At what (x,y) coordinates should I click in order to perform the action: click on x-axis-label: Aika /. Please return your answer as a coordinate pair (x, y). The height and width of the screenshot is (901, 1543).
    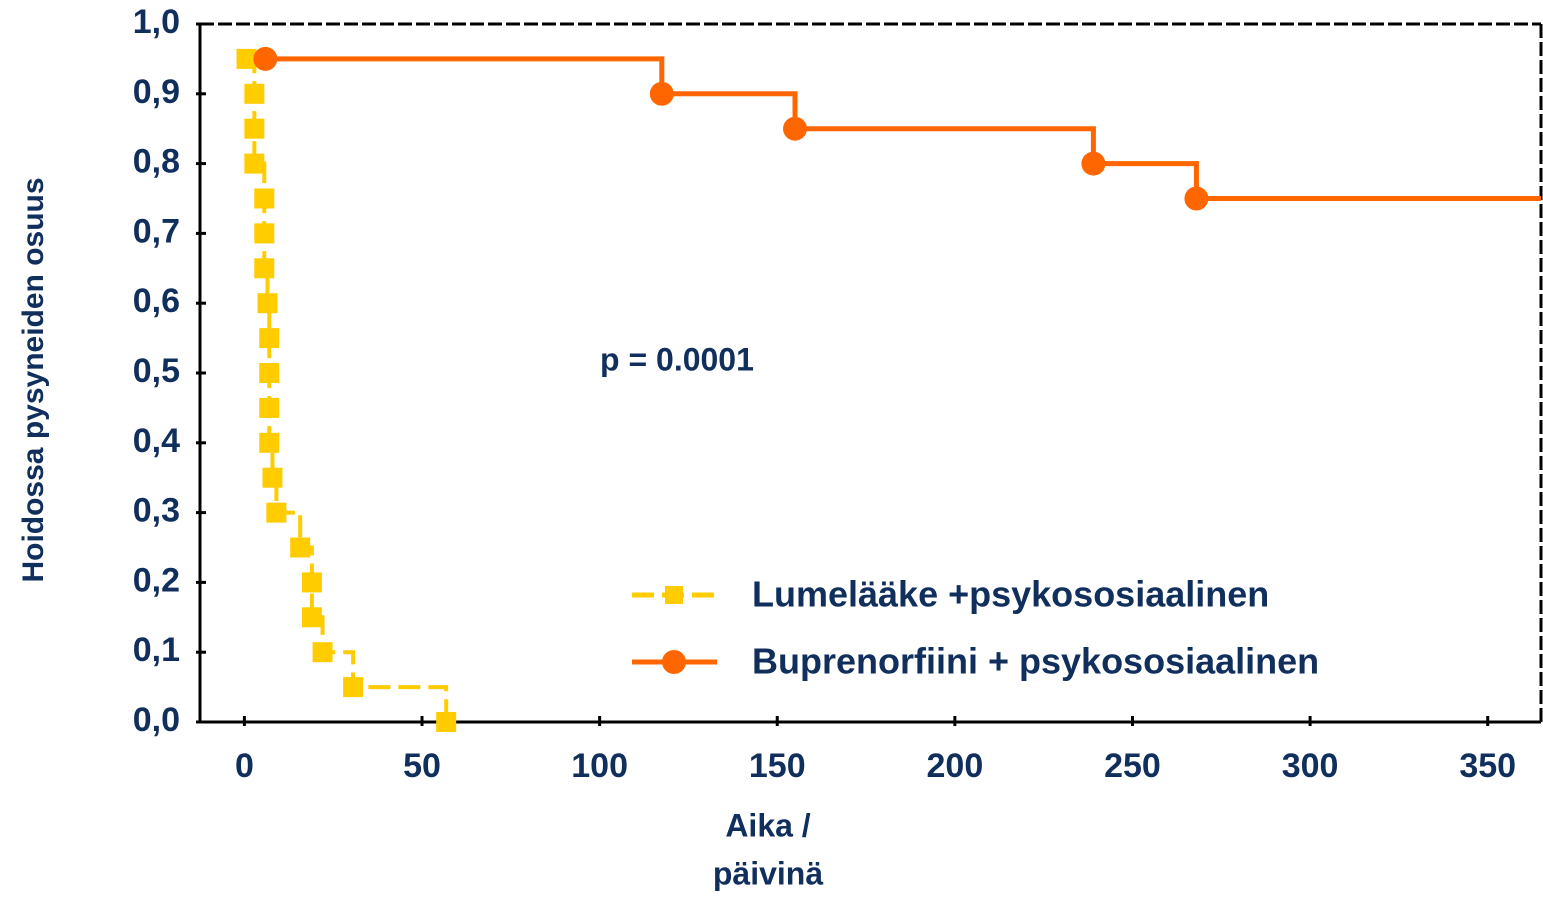
    Looking at the image, I should click on (767, 825).